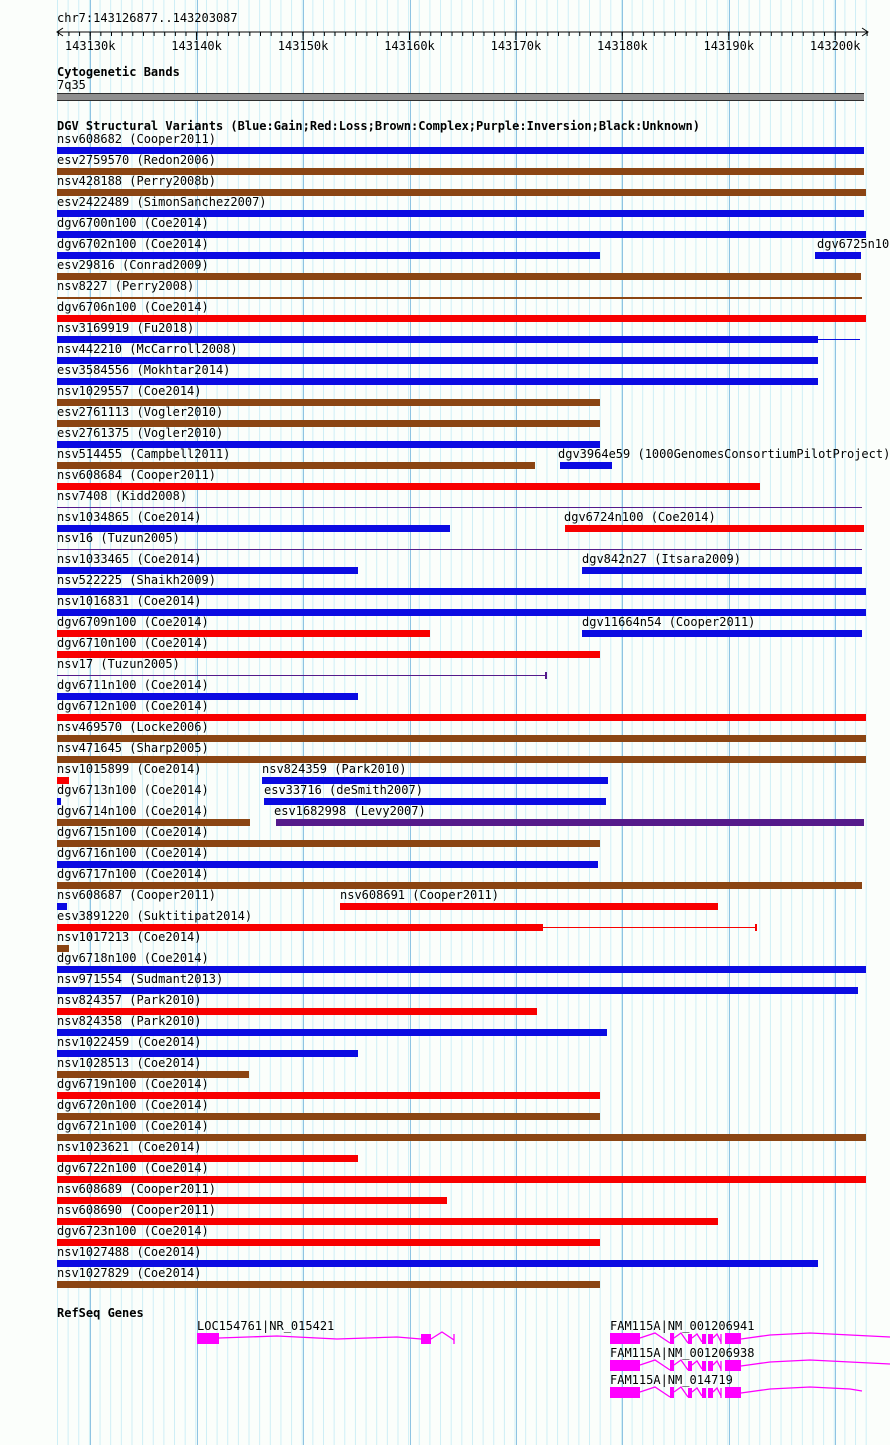  I want to click on ruler-tick-label: 143170k, so click(516, 46).